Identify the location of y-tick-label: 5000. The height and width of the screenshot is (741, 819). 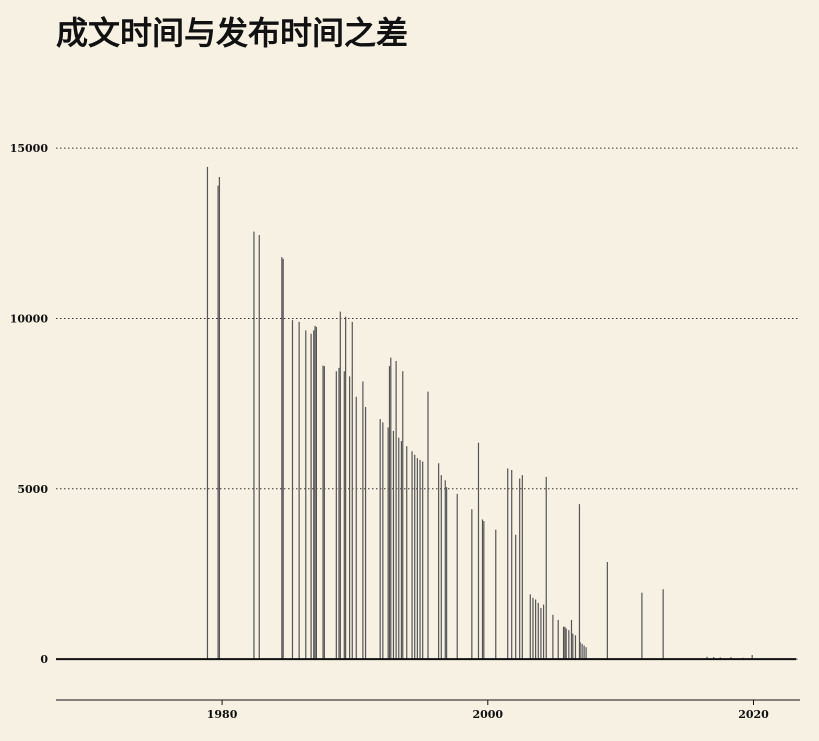
(32, 489).